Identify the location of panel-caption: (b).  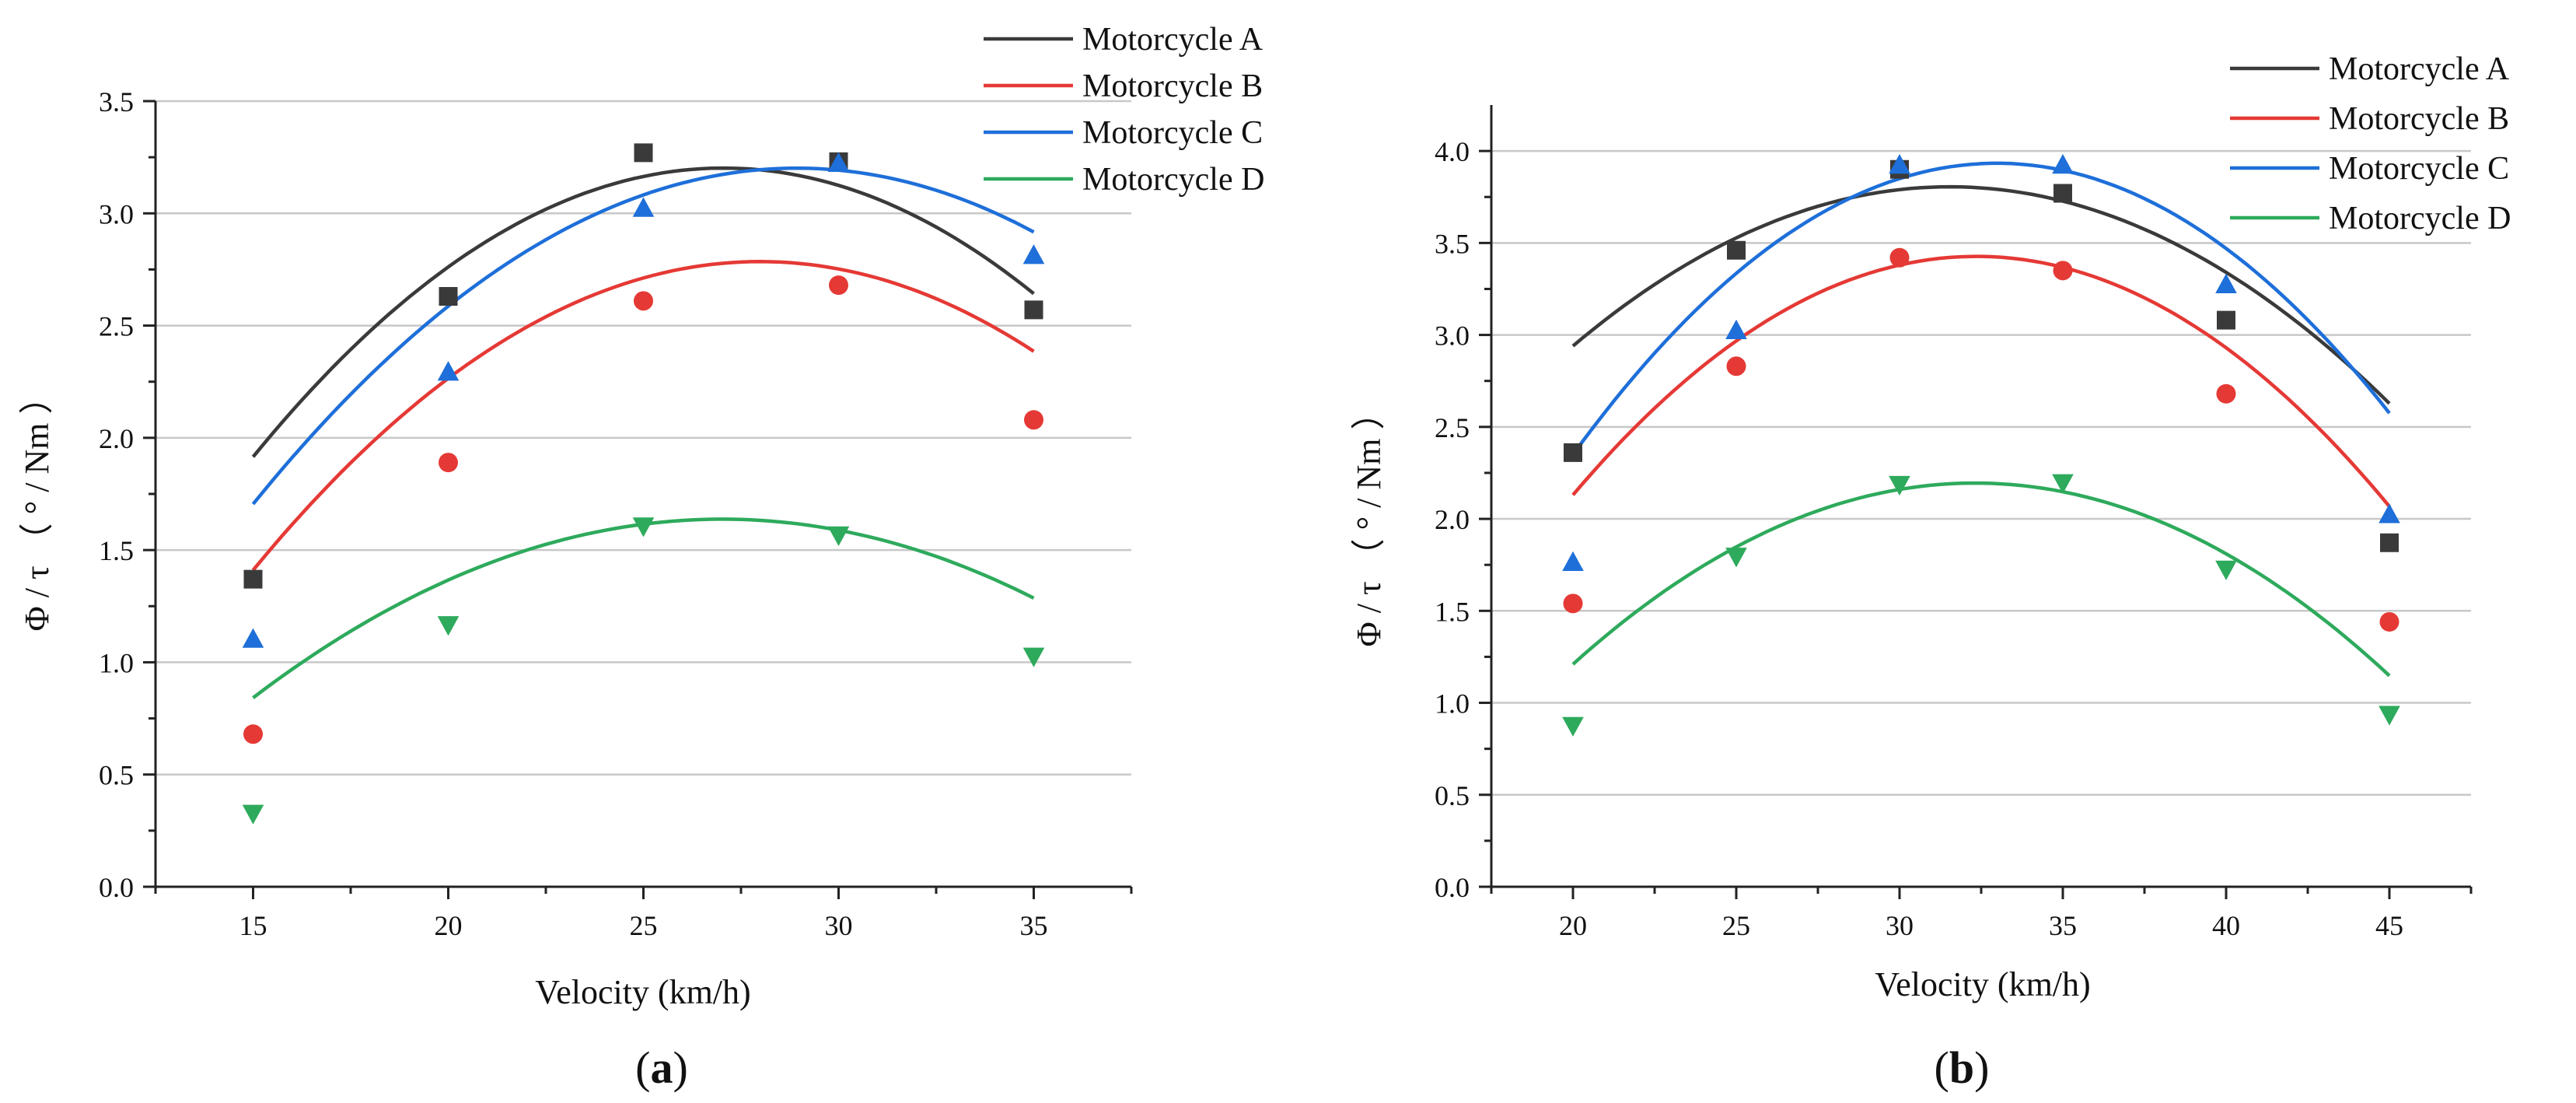
(1962, 1068).